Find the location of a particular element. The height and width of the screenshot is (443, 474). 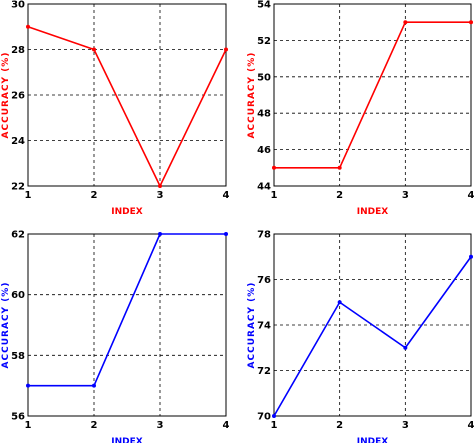

y-tick-label: 60 is located at coordinates (18, 295).